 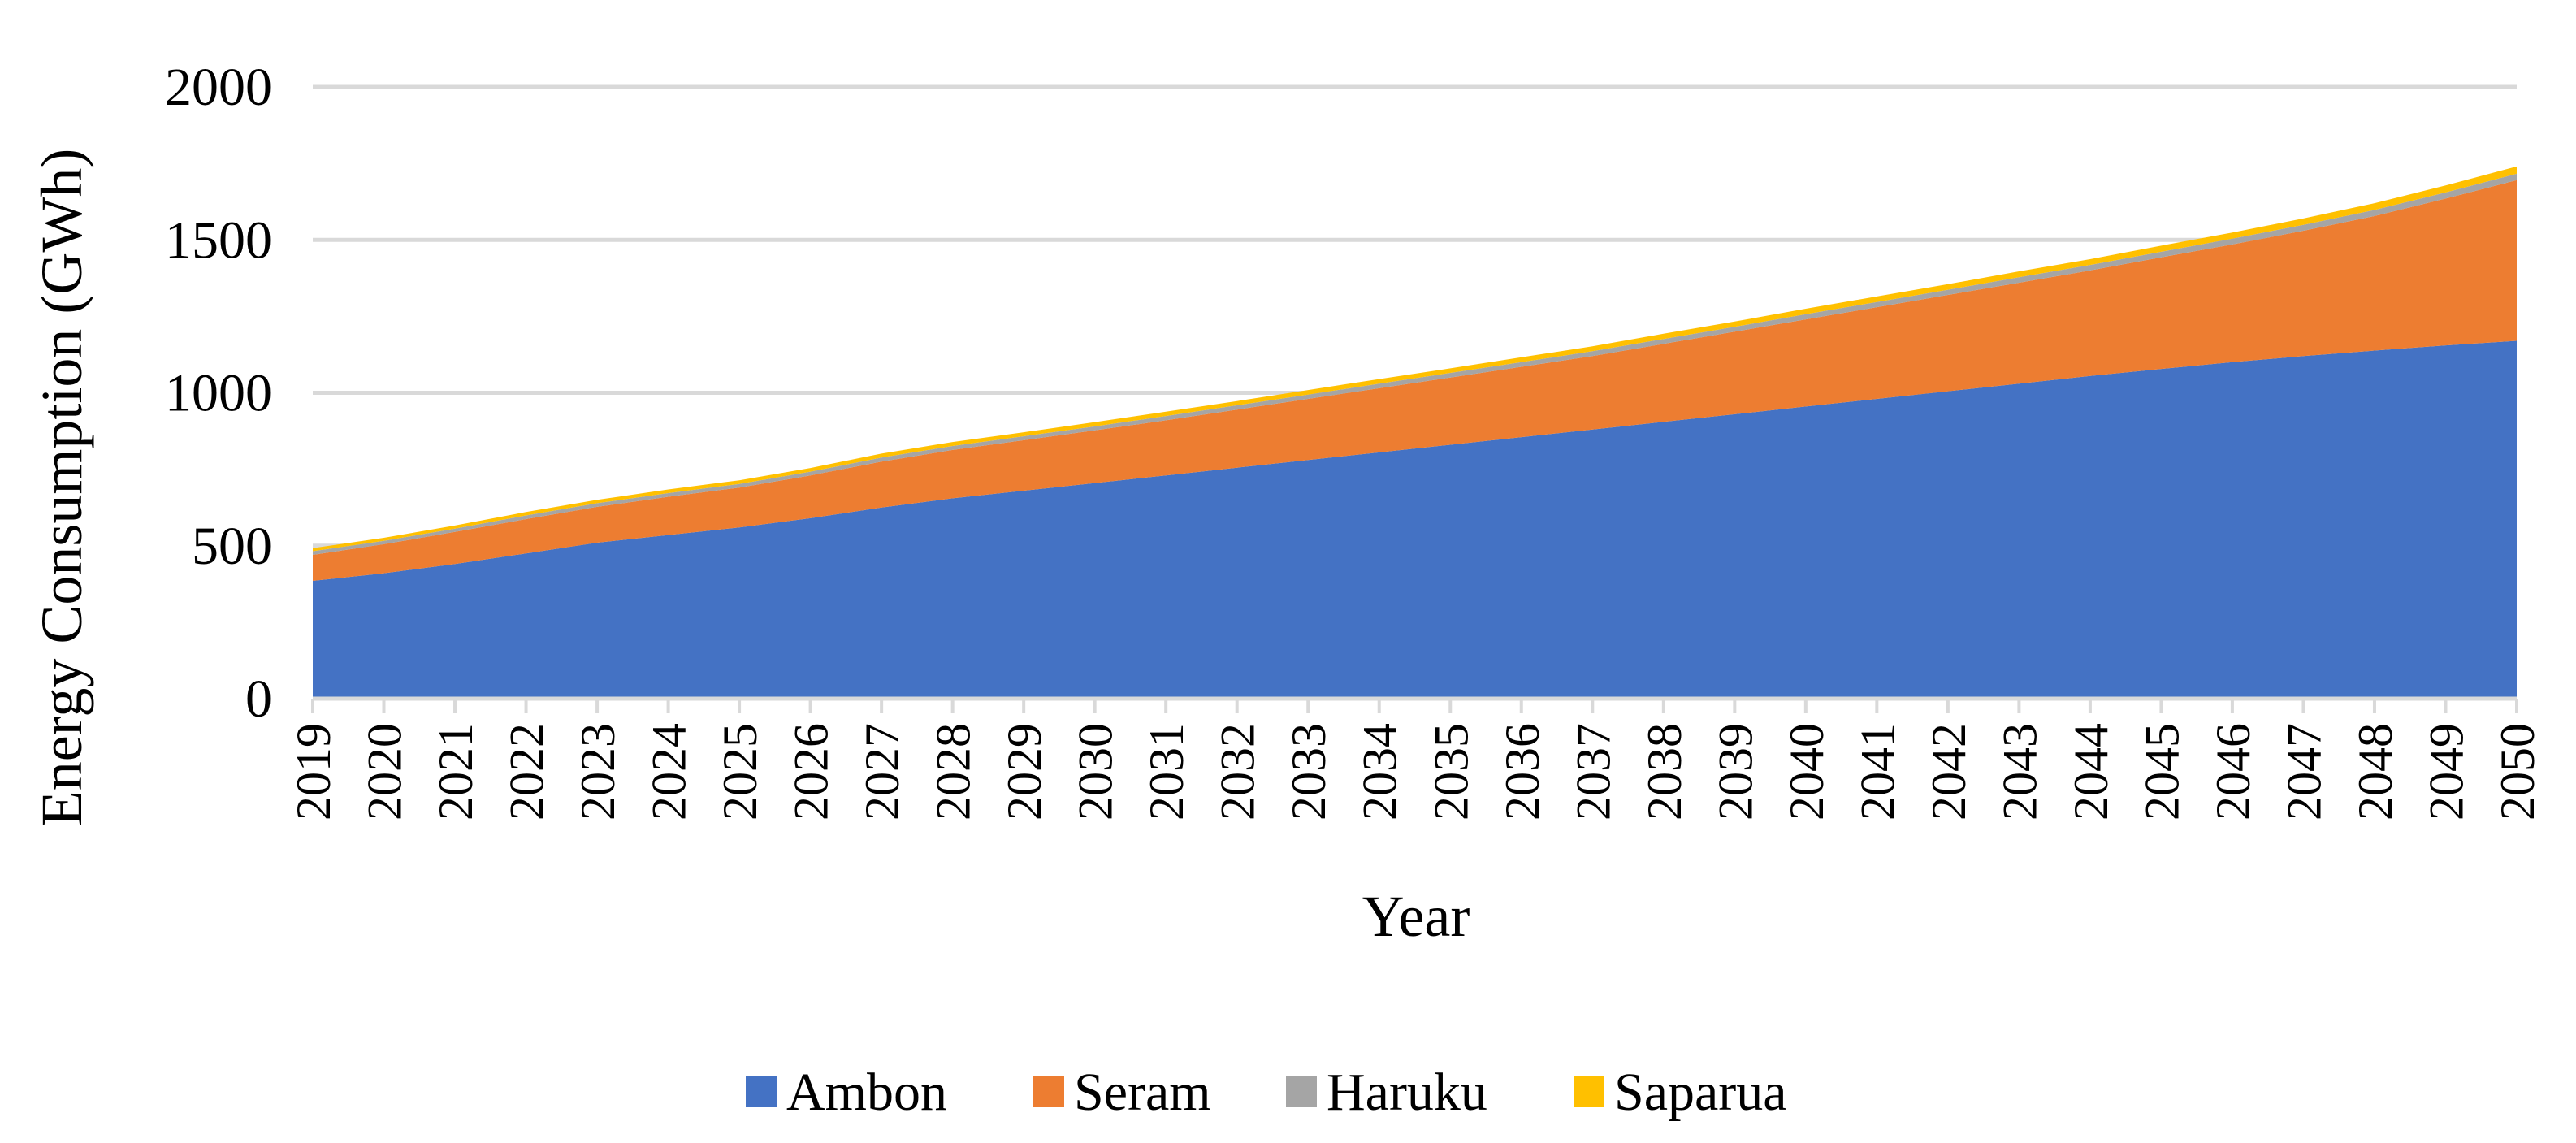 I want to click on x-tick-label: 2033, so click(x=1309, y=772).